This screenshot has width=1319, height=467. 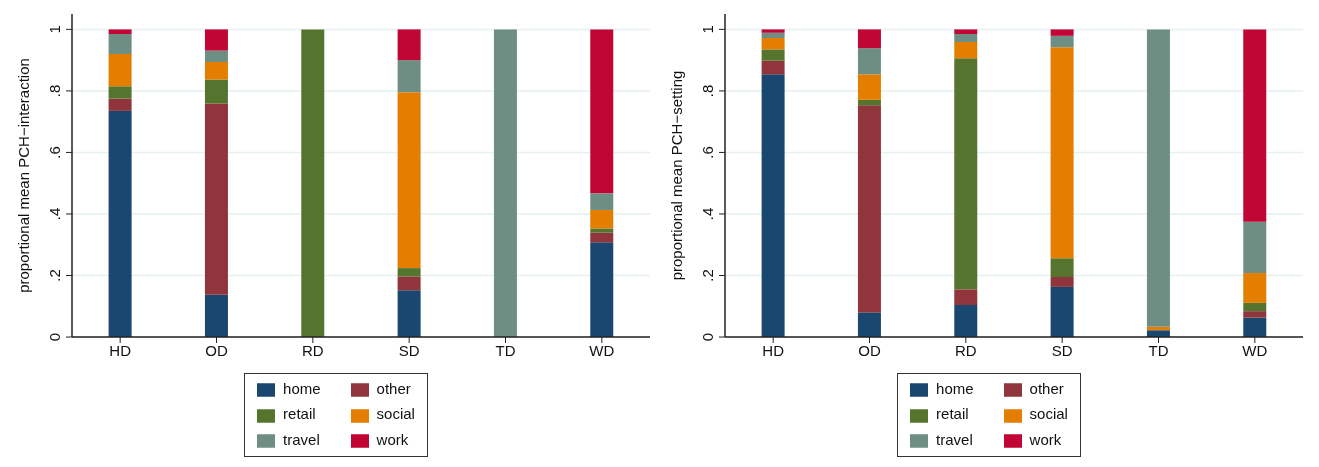 I want to click on y-axis-title: proportional mean PCH−setting, so click(x=677, y=175).